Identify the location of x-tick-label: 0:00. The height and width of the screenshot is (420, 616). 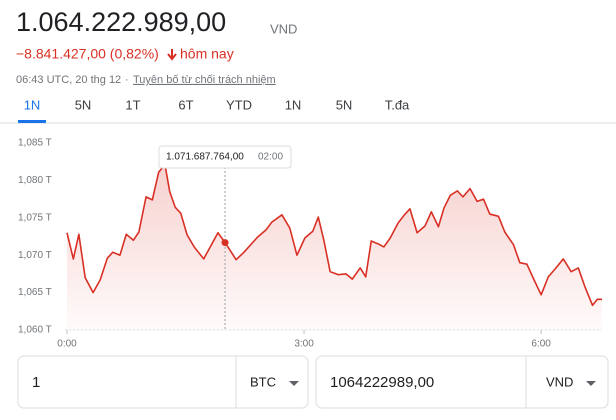
(67, 344).